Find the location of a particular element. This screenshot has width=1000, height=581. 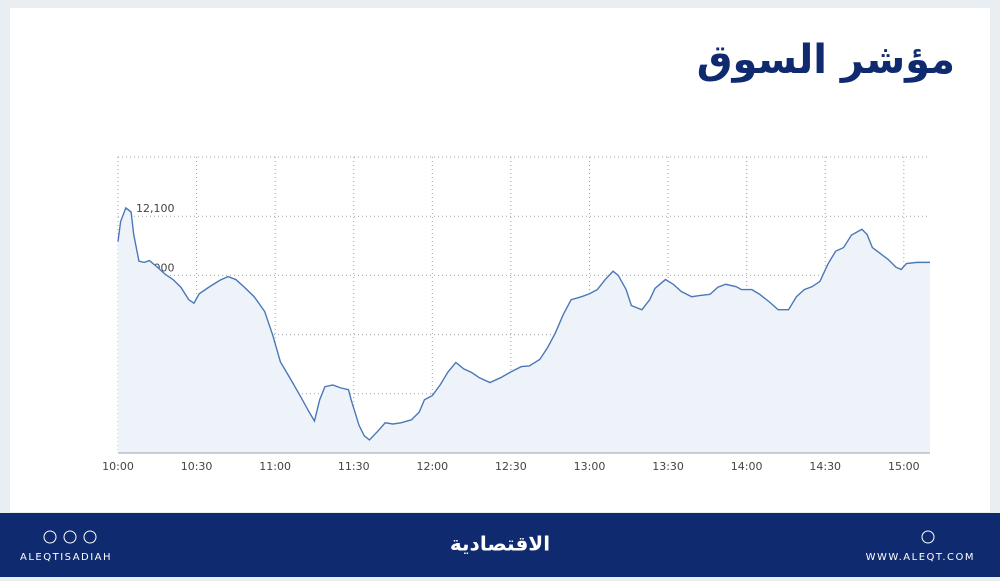

footer-handle: ALEQTISADIAH is located at coordinates (66, 557).